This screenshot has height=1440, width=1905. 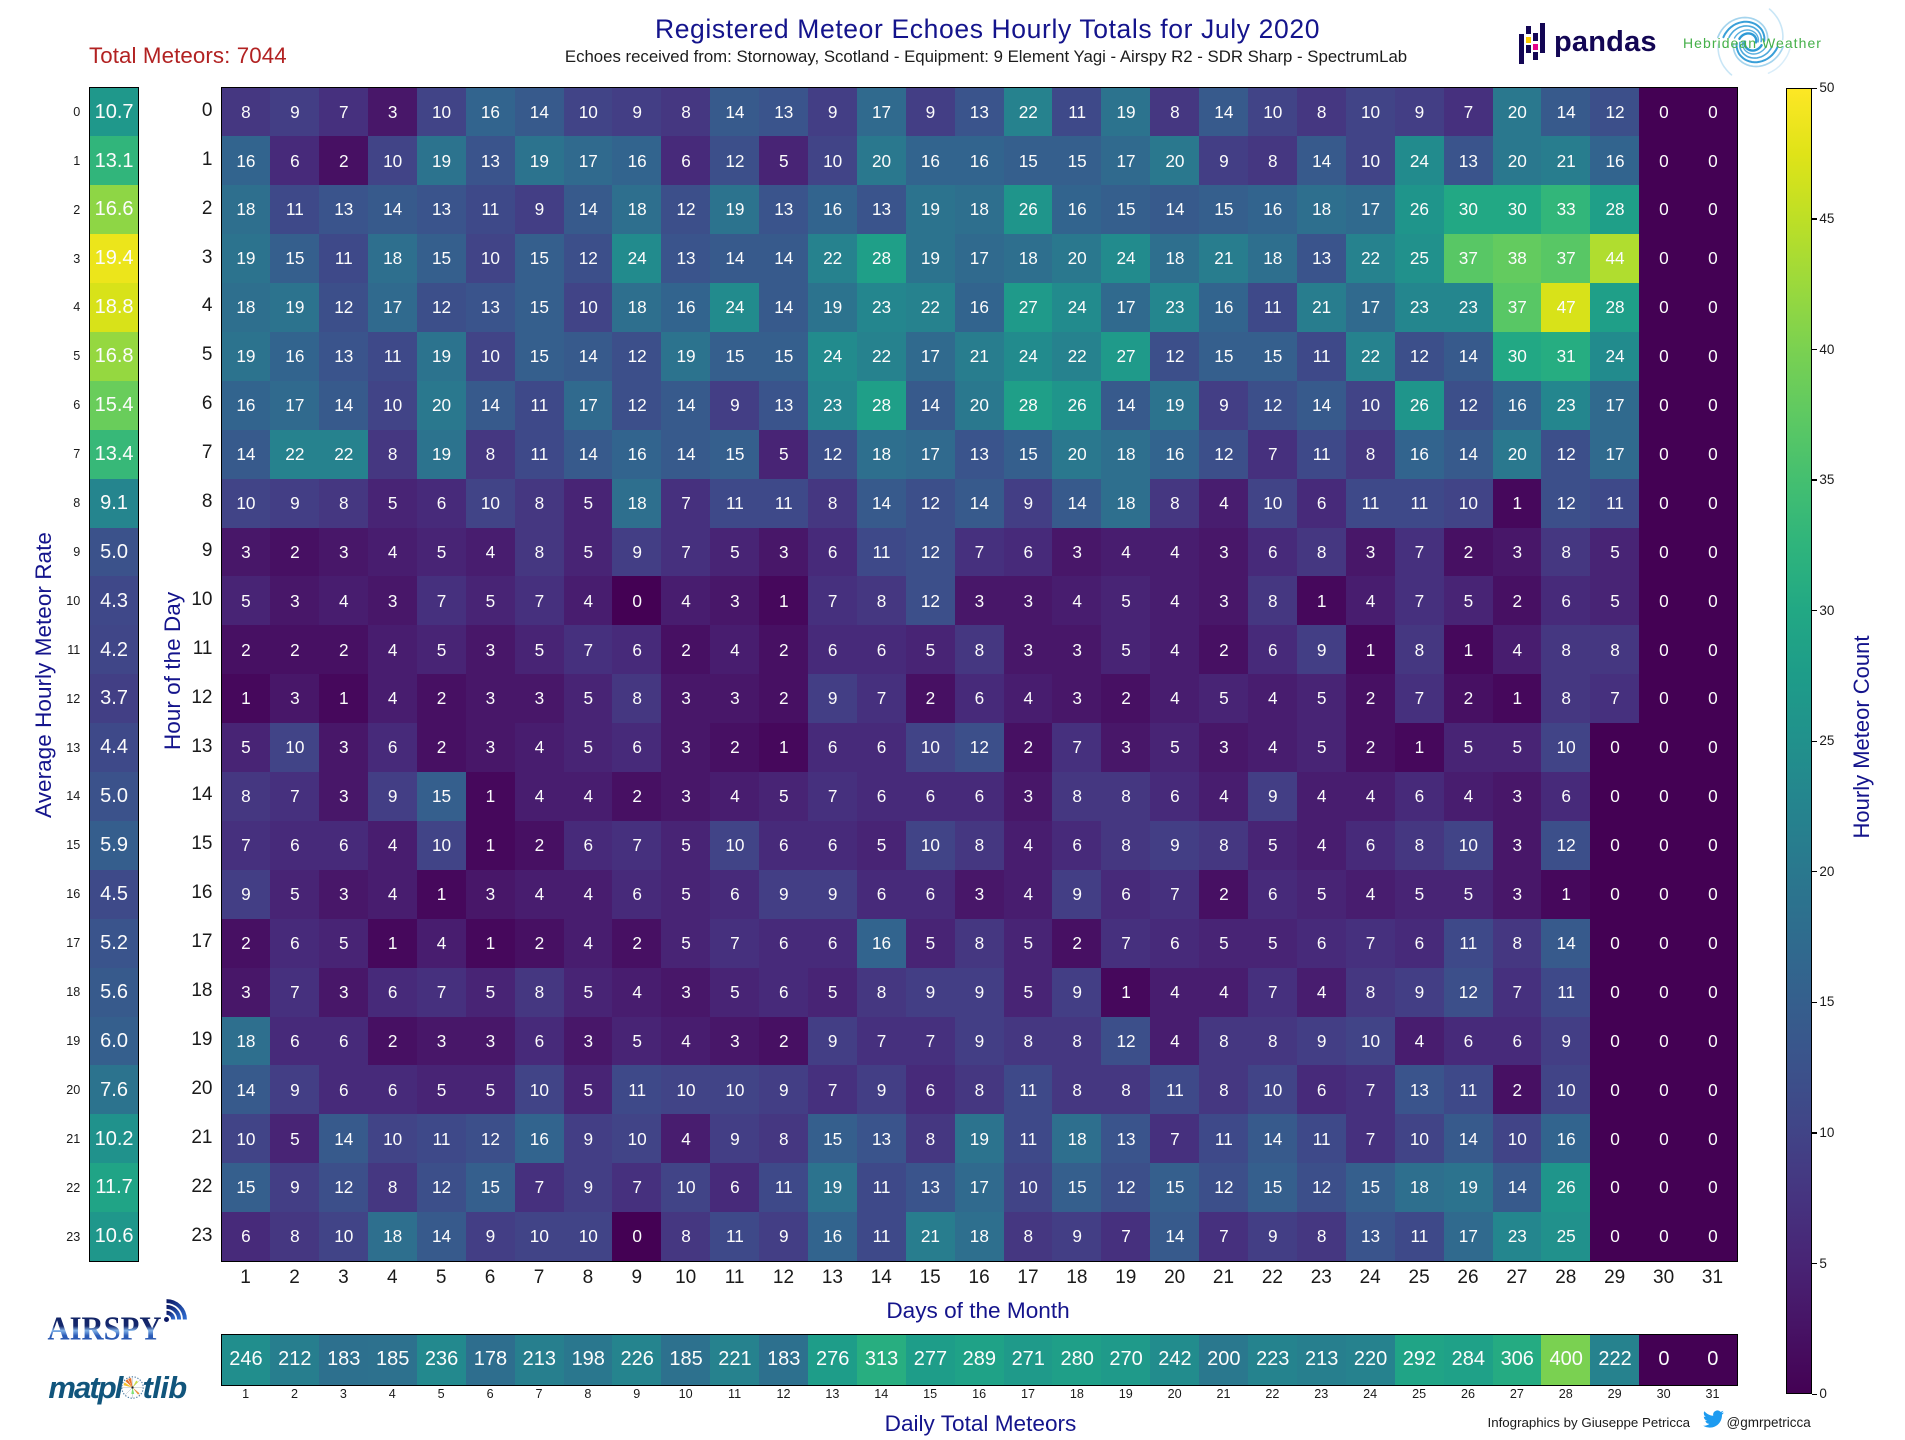 I want to click on svg-text: AIRSPY, so click(x=105, y=1329).